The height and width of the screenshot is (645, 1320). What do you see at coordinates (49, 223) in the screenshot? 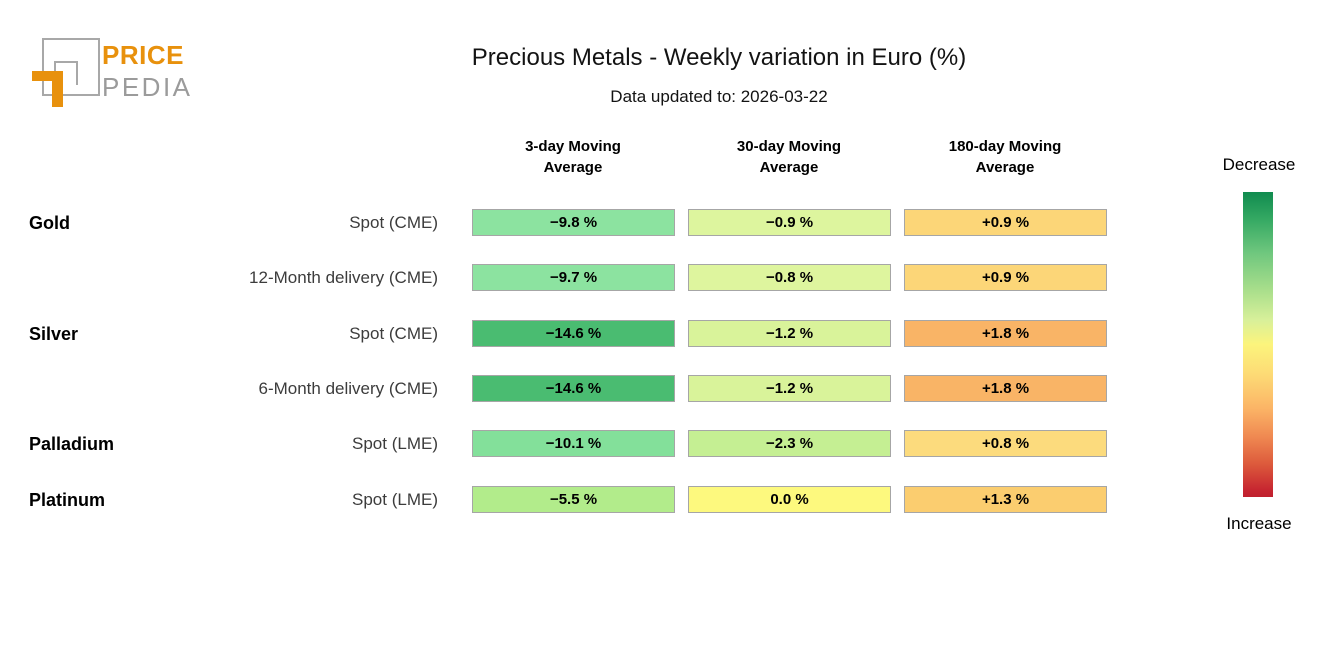
I see `metal-group-label: Gold` at bounding box center [49, 223].